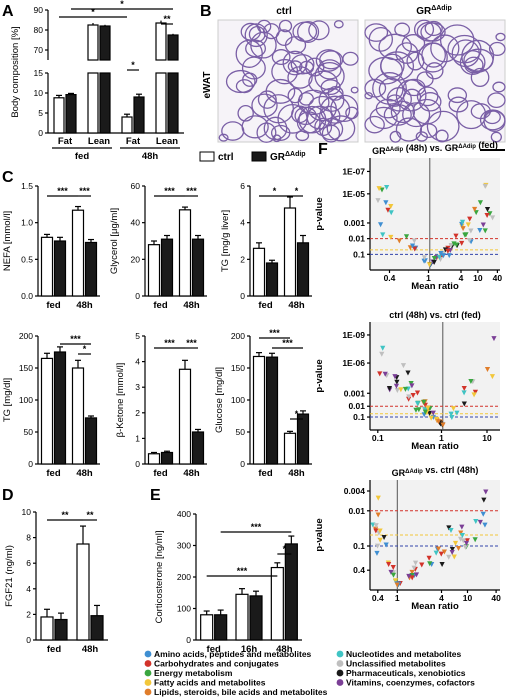 The height and width of the screenshot is (699, 520). Describe the element at coordinates (396, 664) in the screenshot. I see `legend-label: Unclassified metabolites` at that location.